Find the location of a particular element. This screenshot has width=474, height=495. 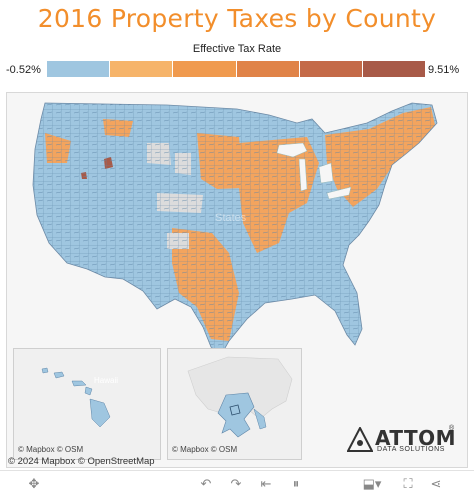

hawaii-map: Hawaii is located at coordinates (79, 397).